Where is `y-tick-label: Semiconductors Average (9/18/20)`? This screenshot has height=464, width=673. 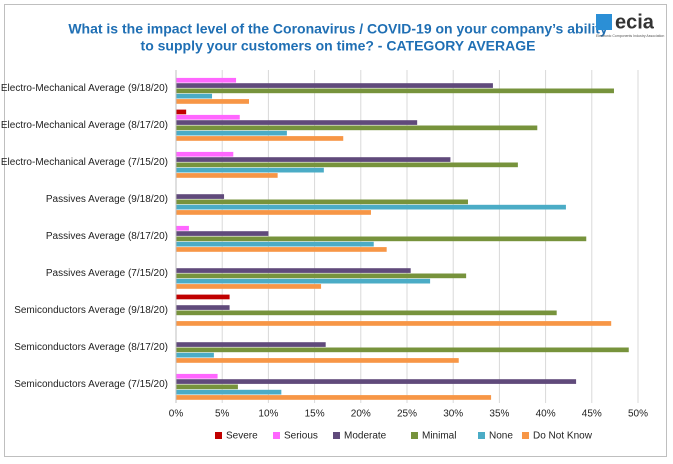
y-tick-label: Semiconductors Average (9/18/20) is located at coordinates (91, 310).